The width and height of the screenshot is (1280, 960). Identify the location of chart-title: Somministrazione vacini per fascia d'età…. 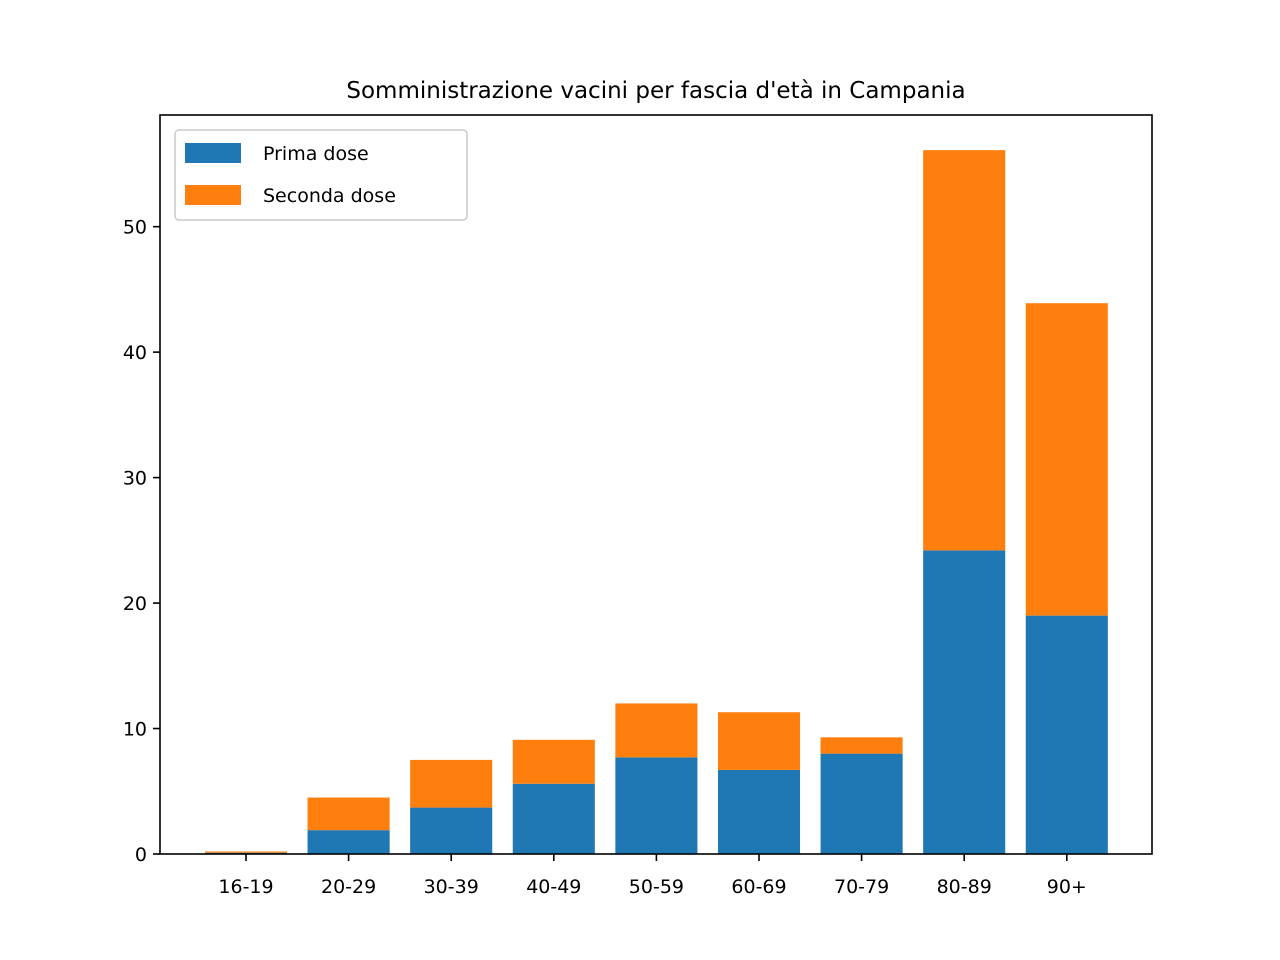
(655, 91).